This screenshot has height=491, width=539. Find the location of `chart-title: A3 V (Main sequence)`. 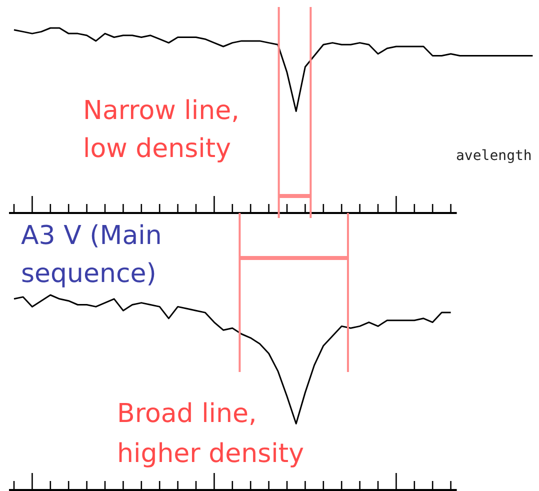

chart-title: A3 V (Main sequence) is located at coordinates (91, 255).